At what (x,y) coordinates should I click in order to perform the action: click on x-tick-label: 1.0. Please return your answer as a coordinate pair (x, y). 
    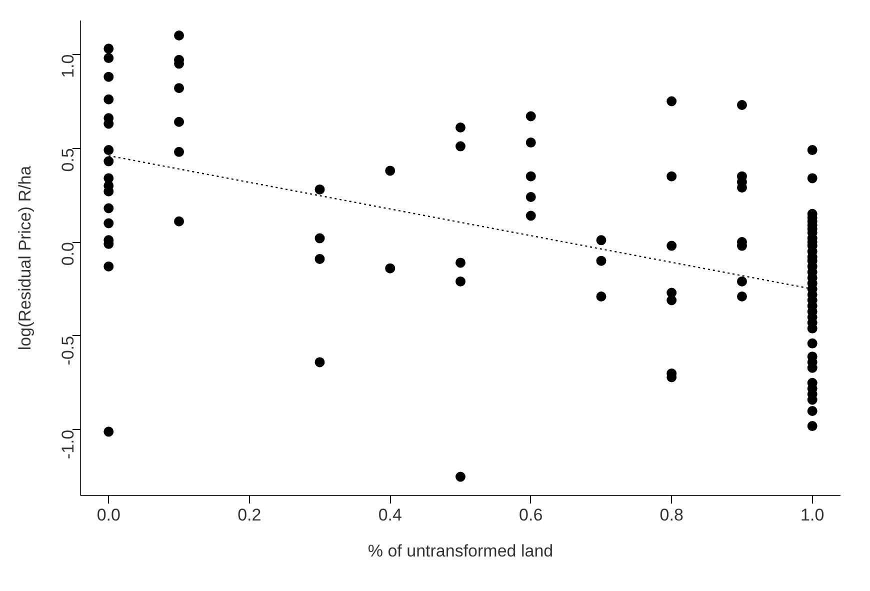
    Looking at the image, I should click on (812, 515).